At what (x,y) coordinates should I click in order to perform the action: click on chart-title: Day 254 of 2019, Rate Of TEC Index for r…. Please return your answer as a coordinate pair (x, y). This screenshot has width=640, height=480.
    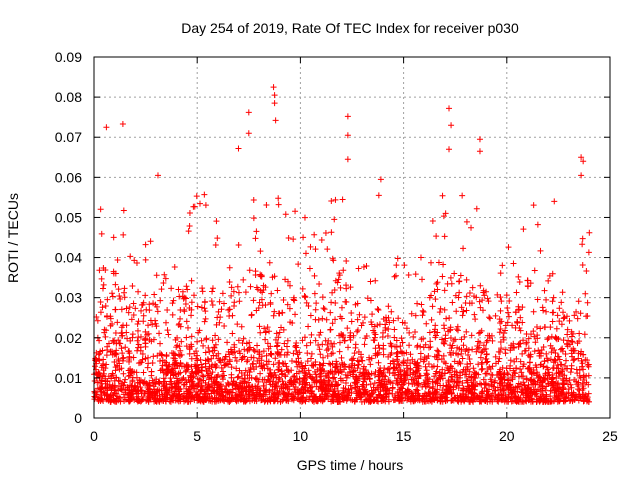
    Looking at the image, I should click on (350, 28).